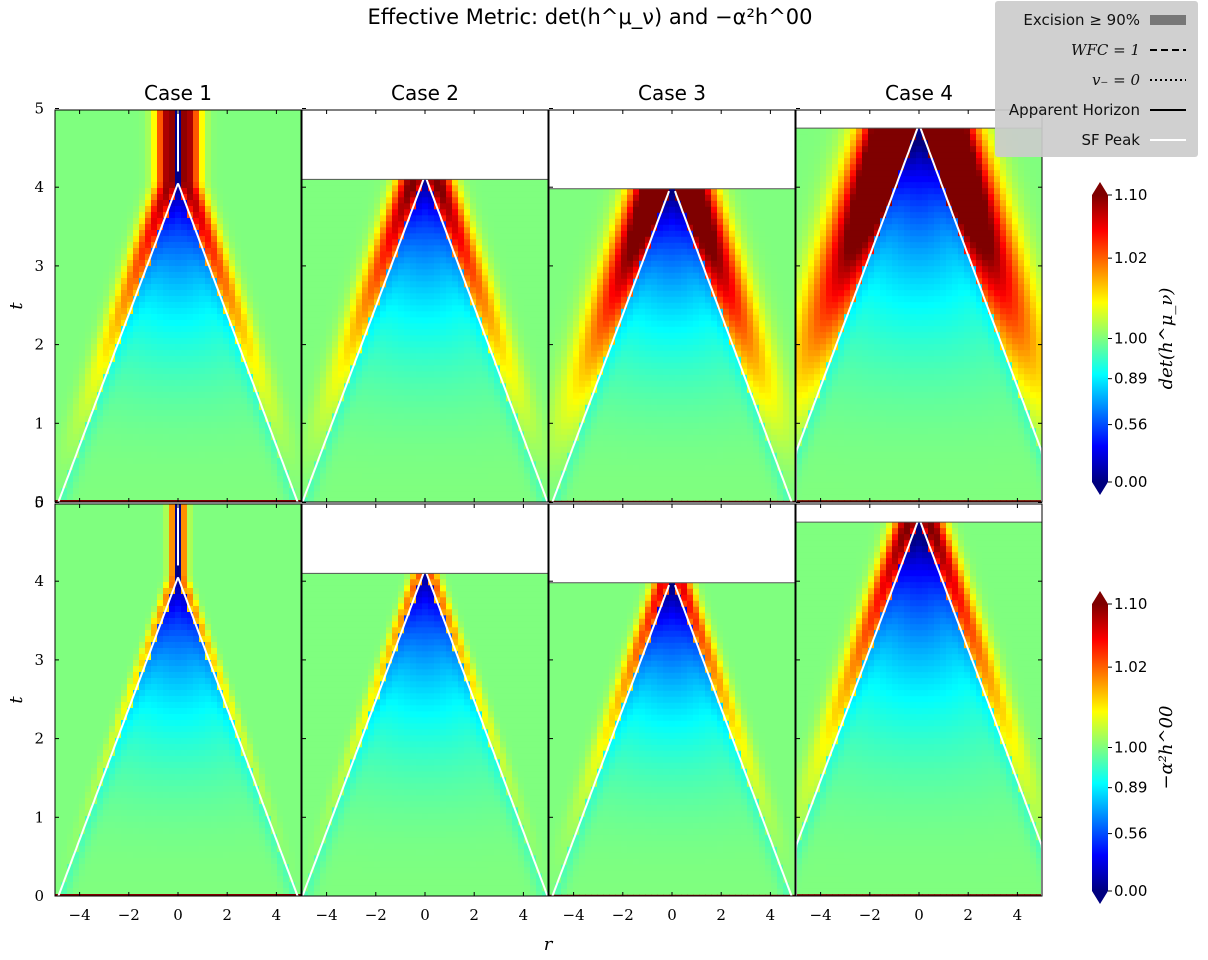 Image resolution: width=1208 pixels, height=960 pixels. I want to click on colorbar-1: 1.10 1.02 1.00 0.89 0.56 0.00 det(h^μ_ν), so click(1134, 338).